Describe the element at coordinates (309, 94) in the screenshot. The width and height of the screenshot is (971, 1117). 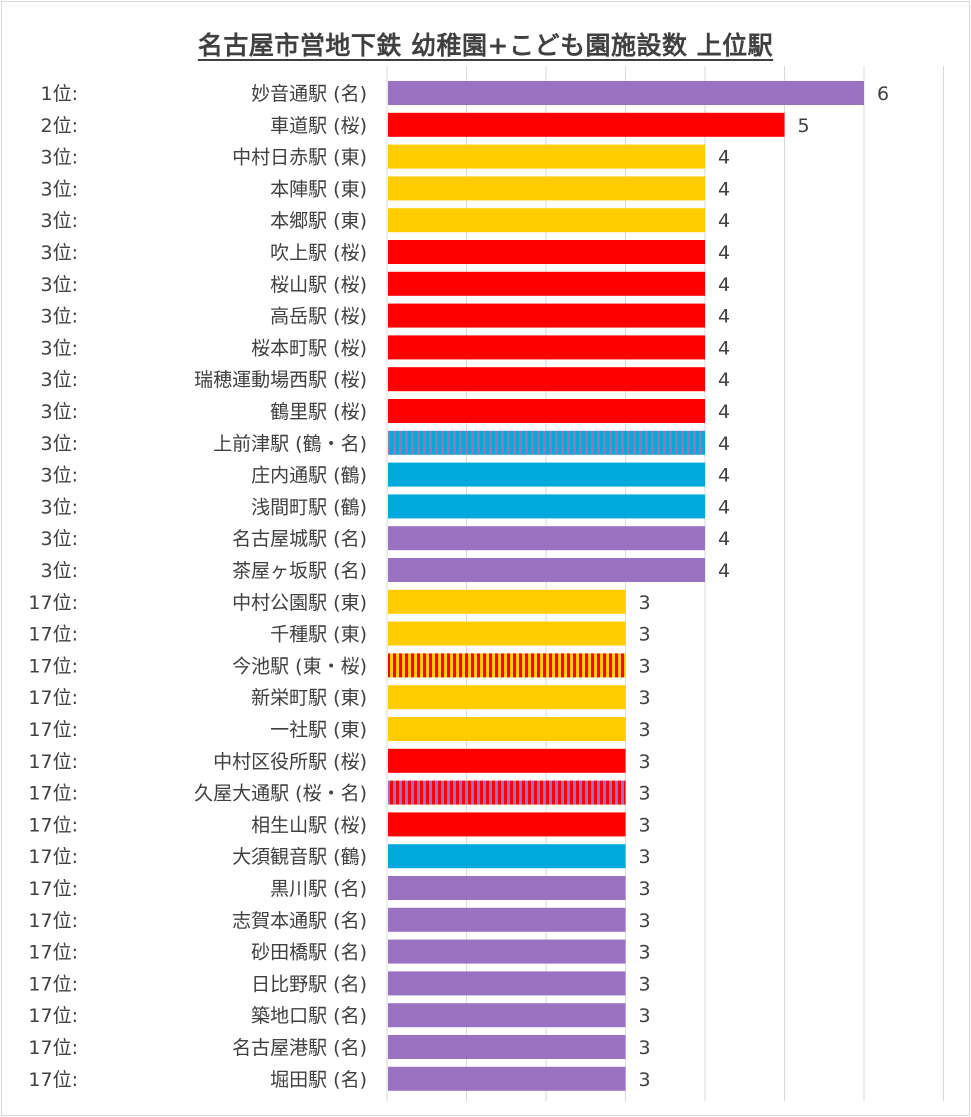
I see `station-label: 妙音通駅 (名)` at that location.